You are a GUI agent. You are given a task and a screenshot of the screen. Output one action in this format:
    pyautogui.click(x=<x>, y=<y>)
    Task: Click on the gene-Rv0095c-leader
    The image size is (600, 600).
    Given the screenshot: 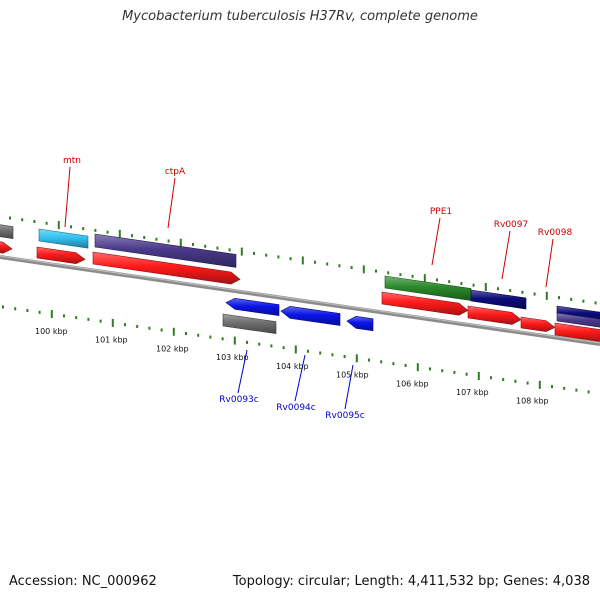 What is the action you would take?
    pyautogui.click(x=349, y=387)
    